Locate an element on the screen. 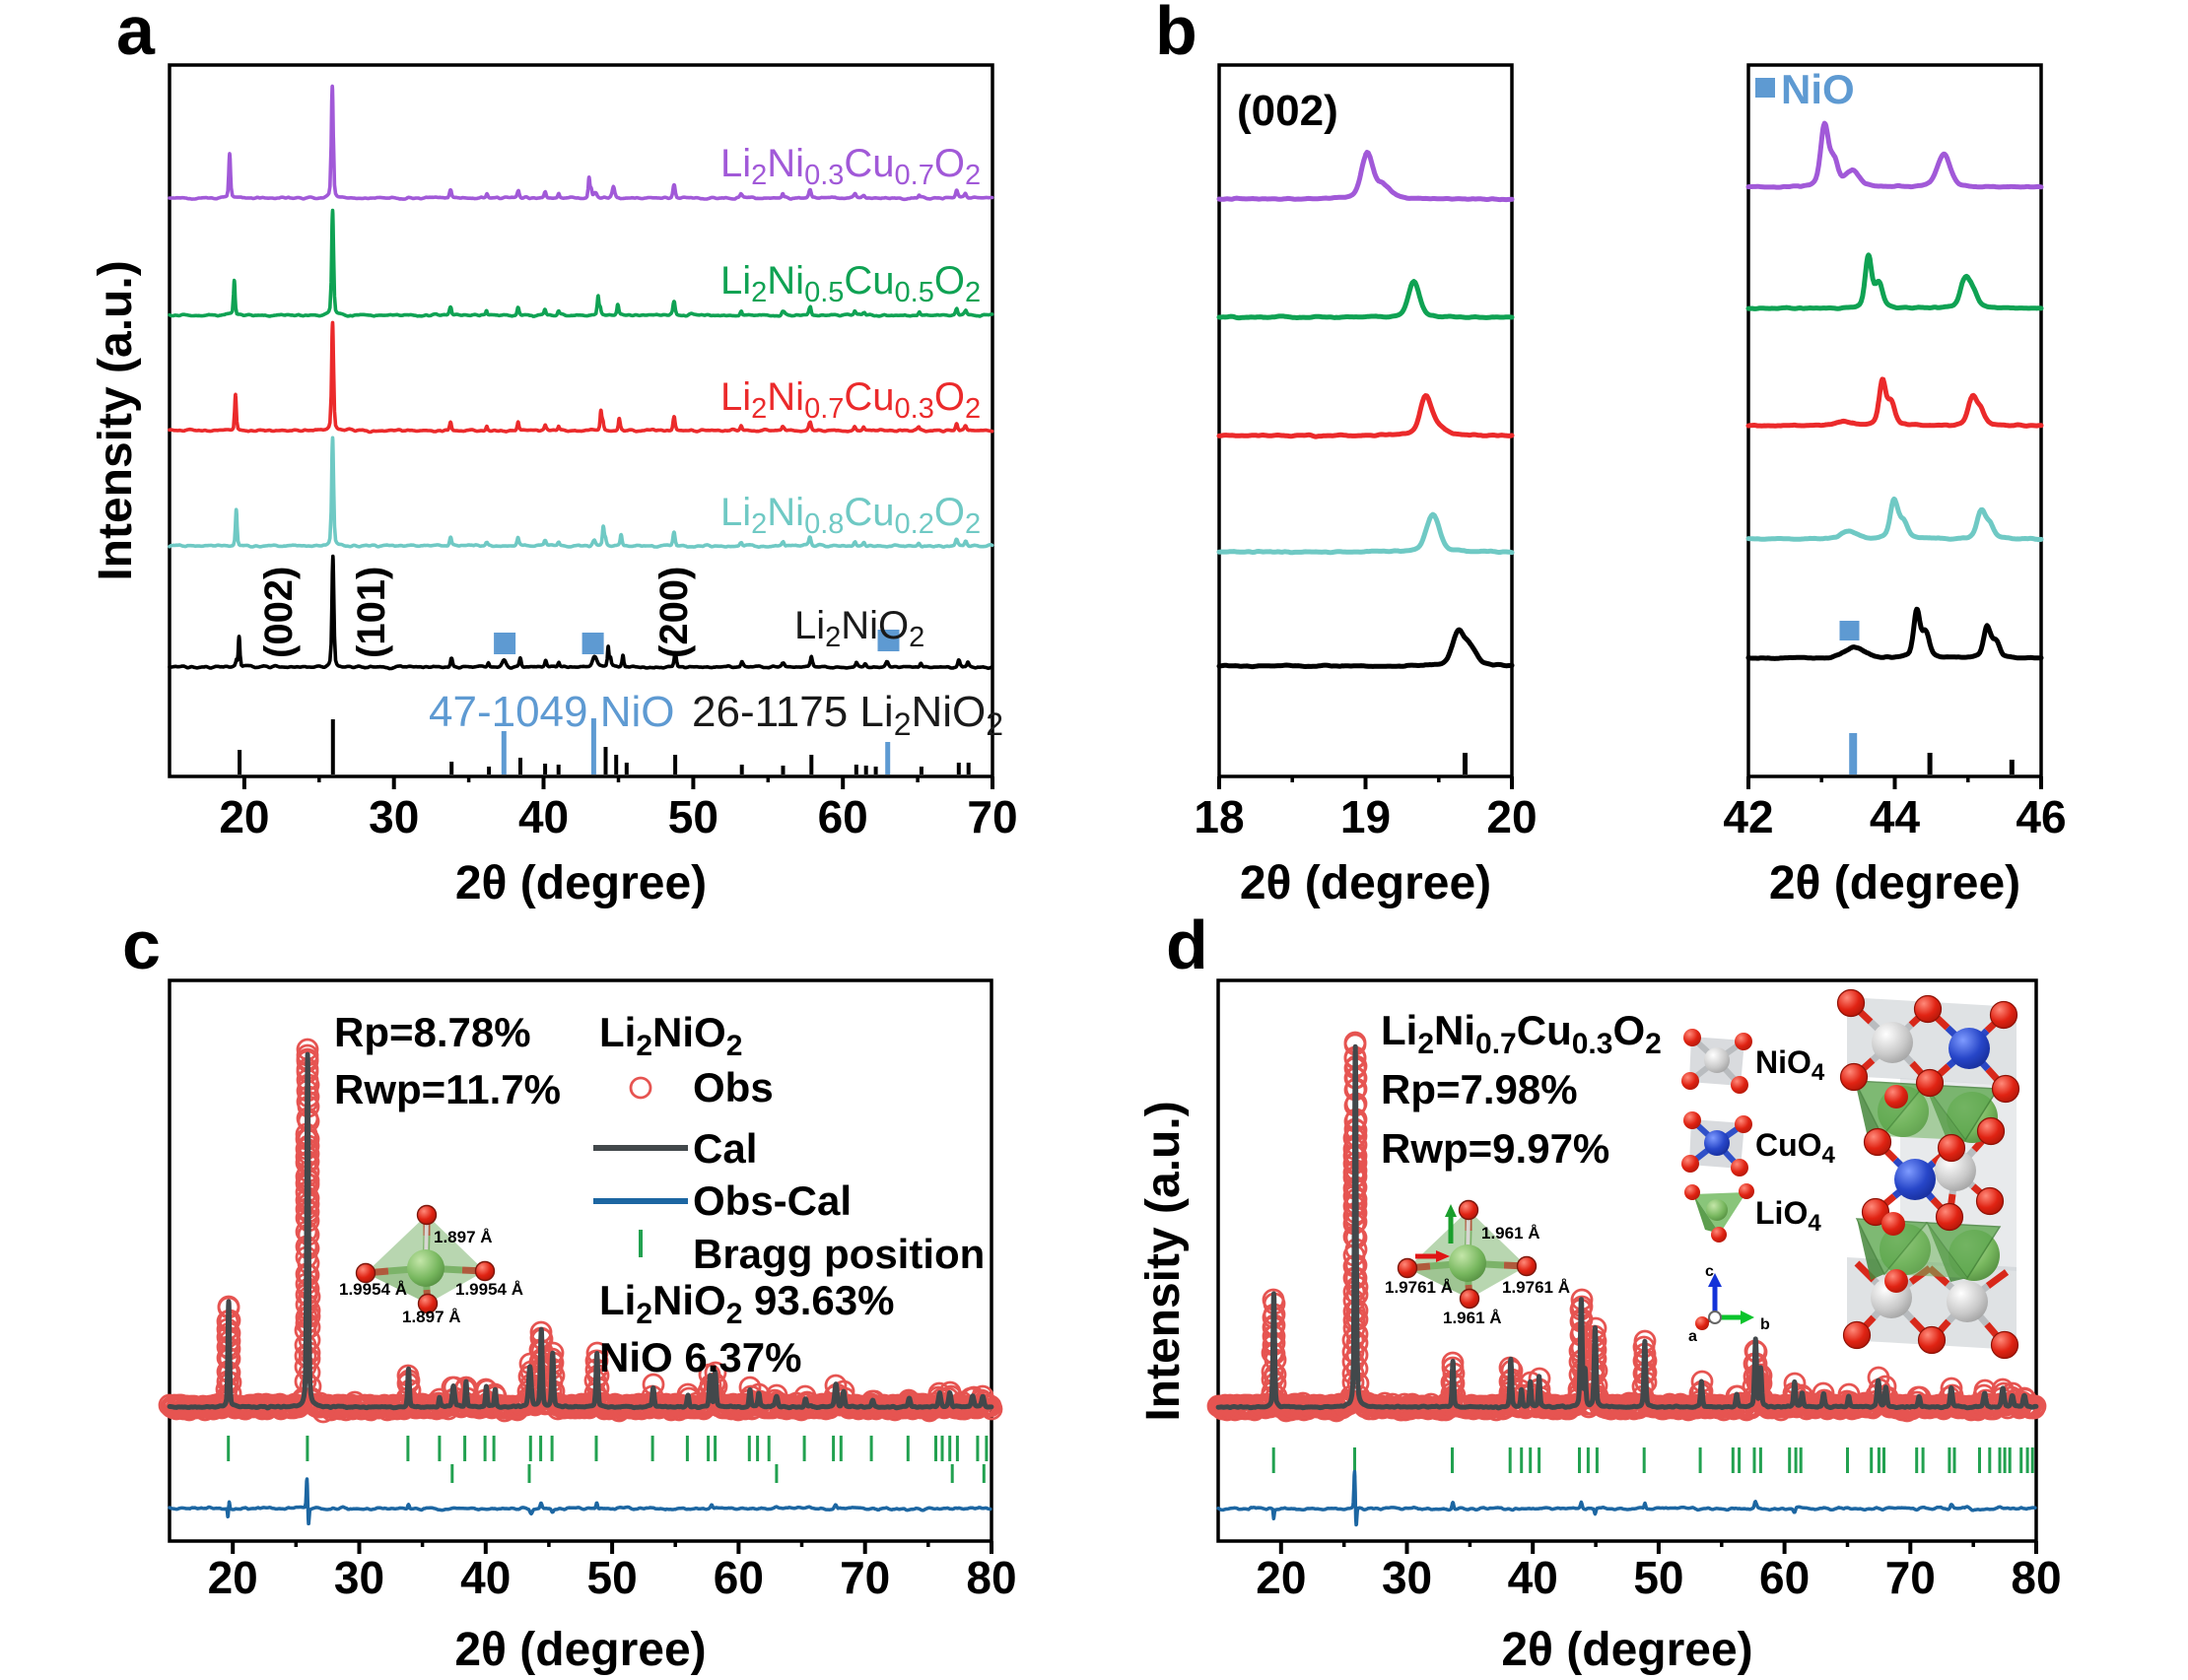 This screenshot has width=2188, height=1680. svg-text: 44 is located at coordinates (1896, 816).